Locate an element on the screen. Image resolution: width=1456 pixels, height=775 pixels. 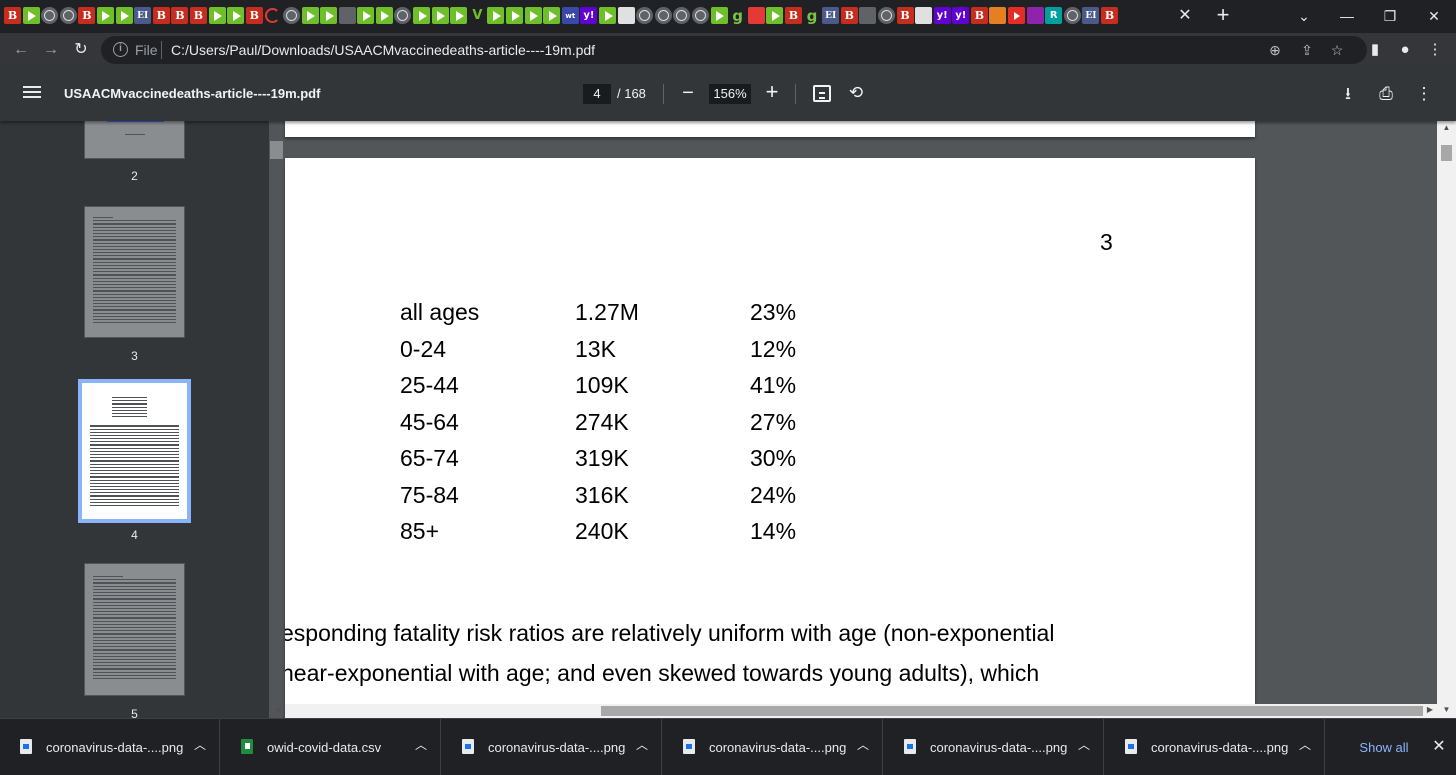
zoom-in-button: + is located at coordinates (772, 91).